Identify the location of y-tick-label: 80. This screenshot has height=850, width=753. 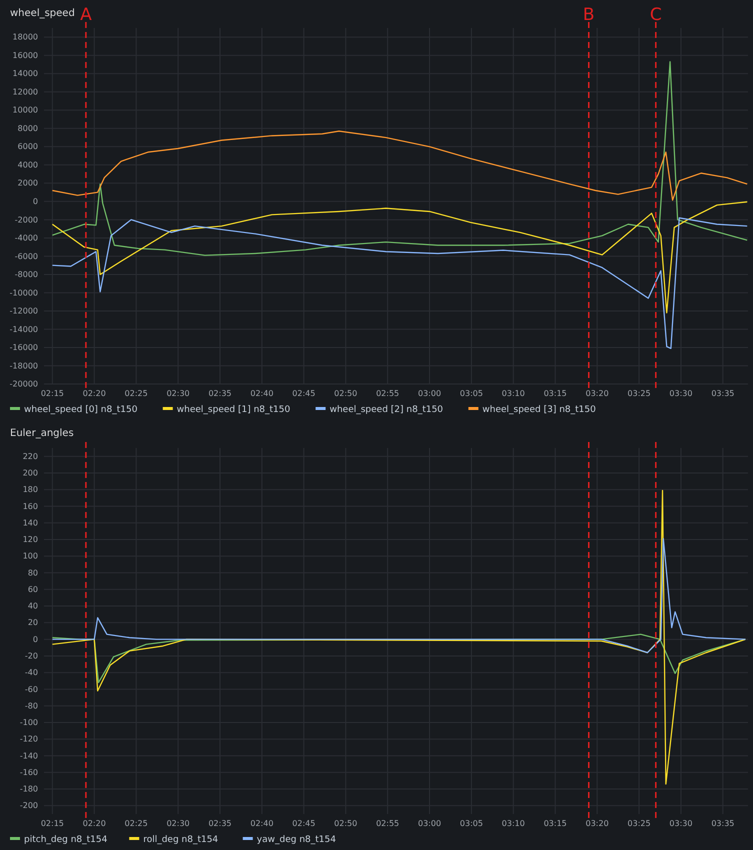
(33, 573).